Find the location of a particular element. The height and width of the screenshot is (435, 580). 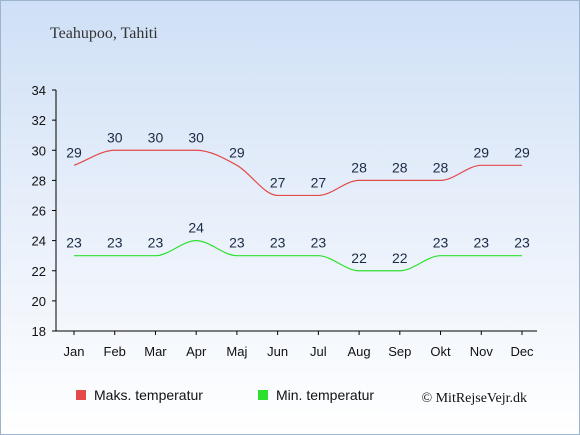

x-tick-label: Dec is located at coordinates (522, 351).